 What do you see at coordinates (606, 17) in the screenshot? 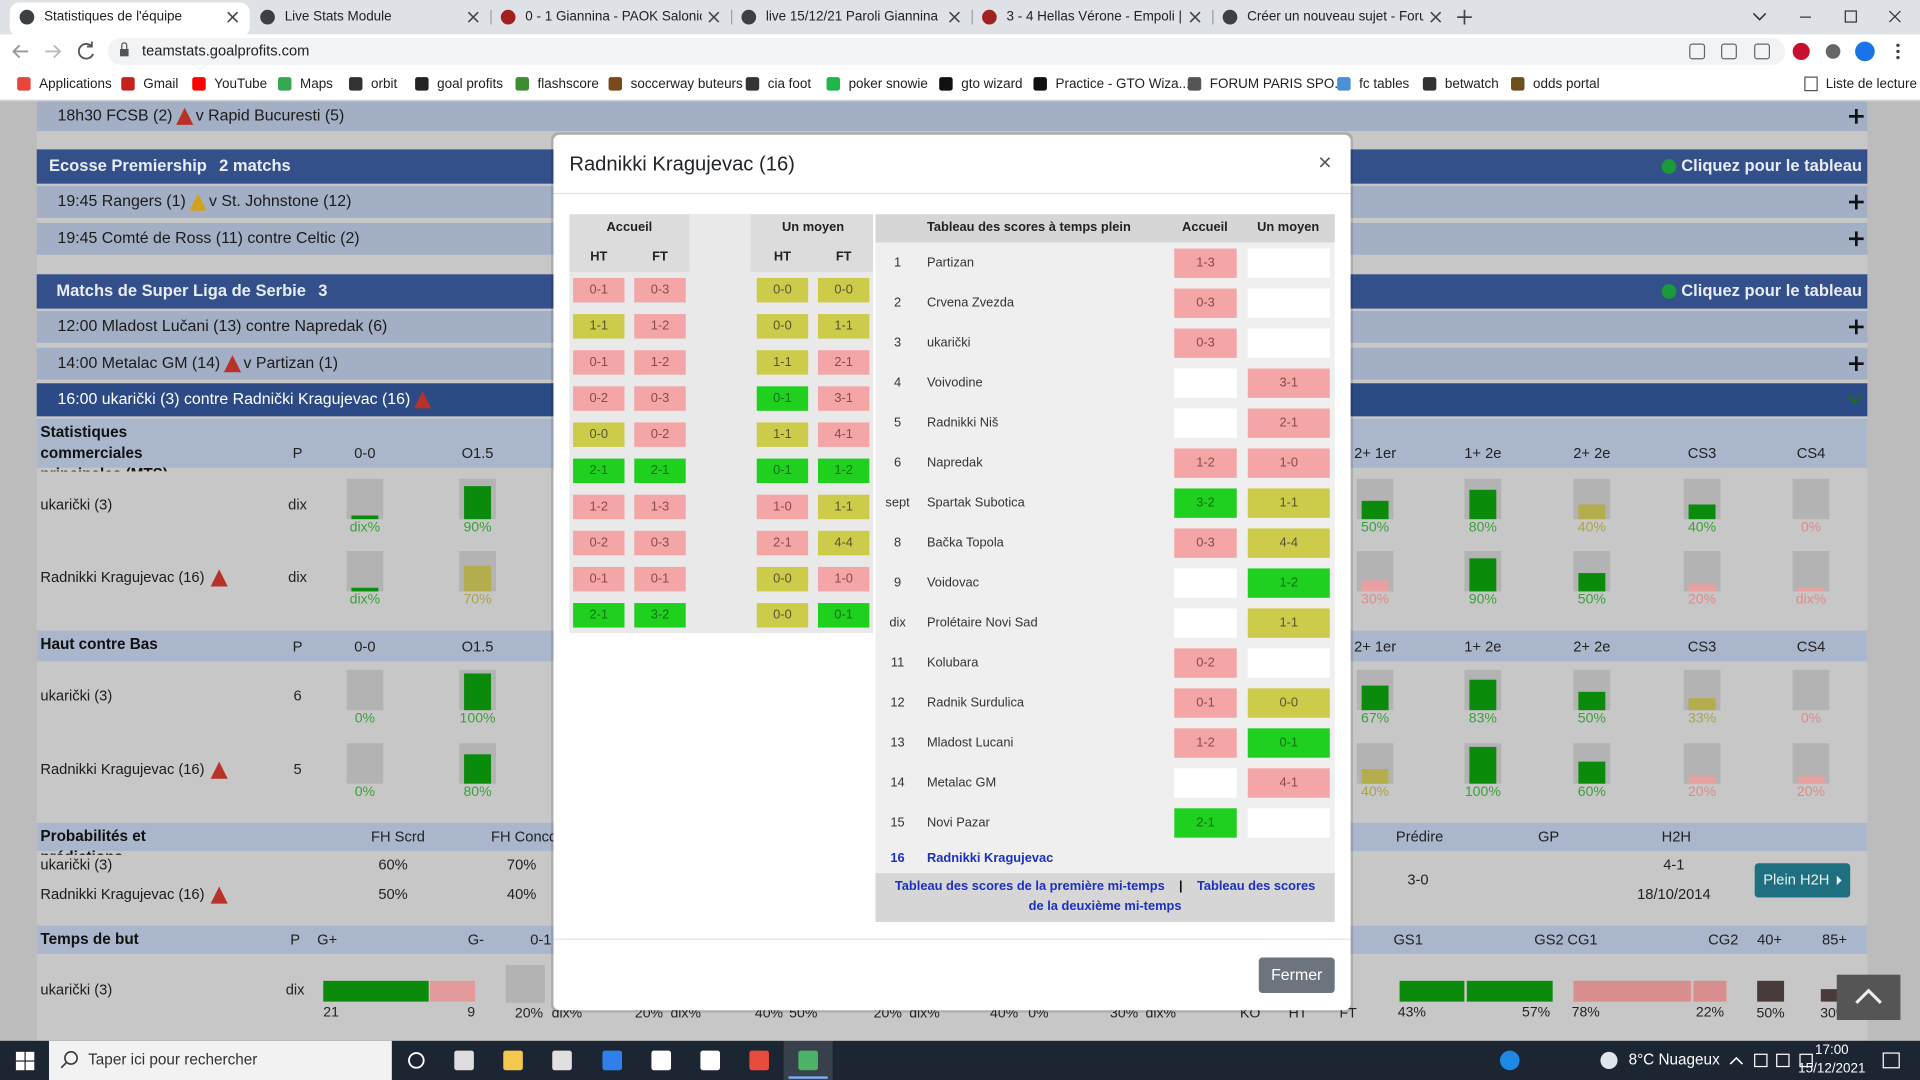
I see `tab: 0 - 1 Giannina - PAOK Salonique` at bounding box center [606, 17].